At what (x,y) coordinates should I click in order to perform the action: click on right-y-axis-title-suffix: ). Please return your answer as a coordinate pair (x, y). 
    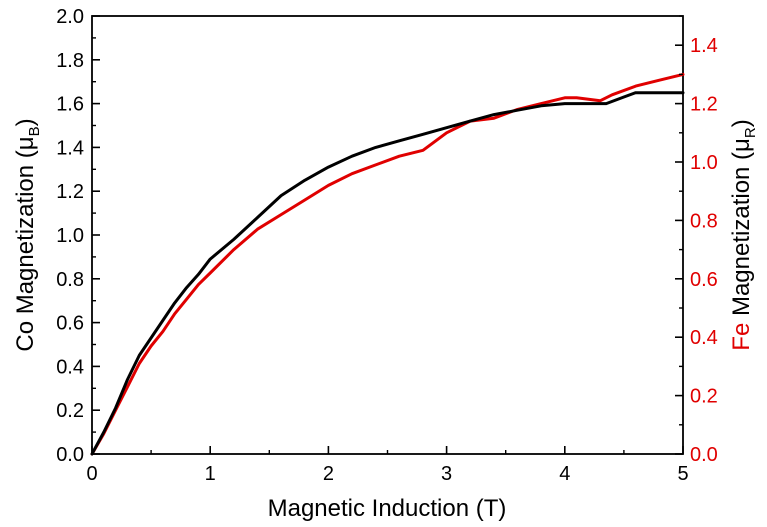
    Looking at the image, I should click on (741, 123).